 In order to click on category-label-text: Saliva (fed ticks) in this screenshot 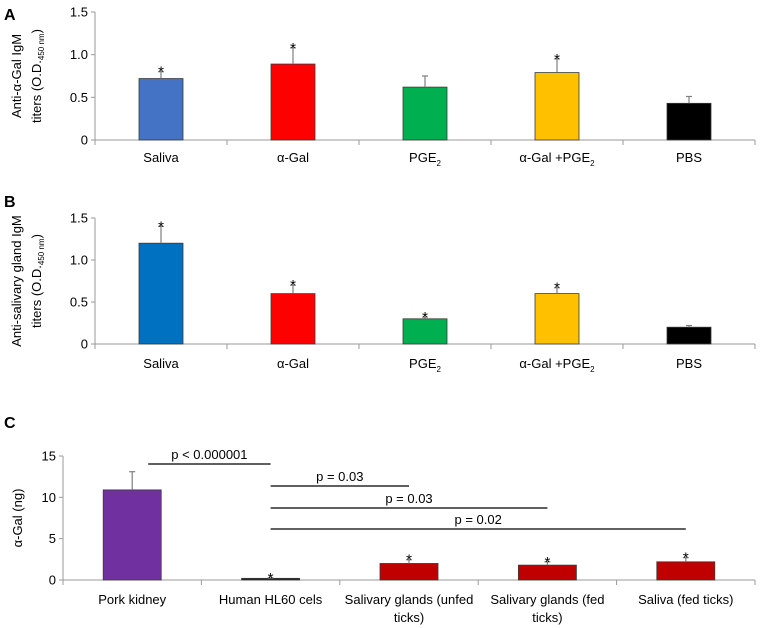, I will do `click(685, 599)`.